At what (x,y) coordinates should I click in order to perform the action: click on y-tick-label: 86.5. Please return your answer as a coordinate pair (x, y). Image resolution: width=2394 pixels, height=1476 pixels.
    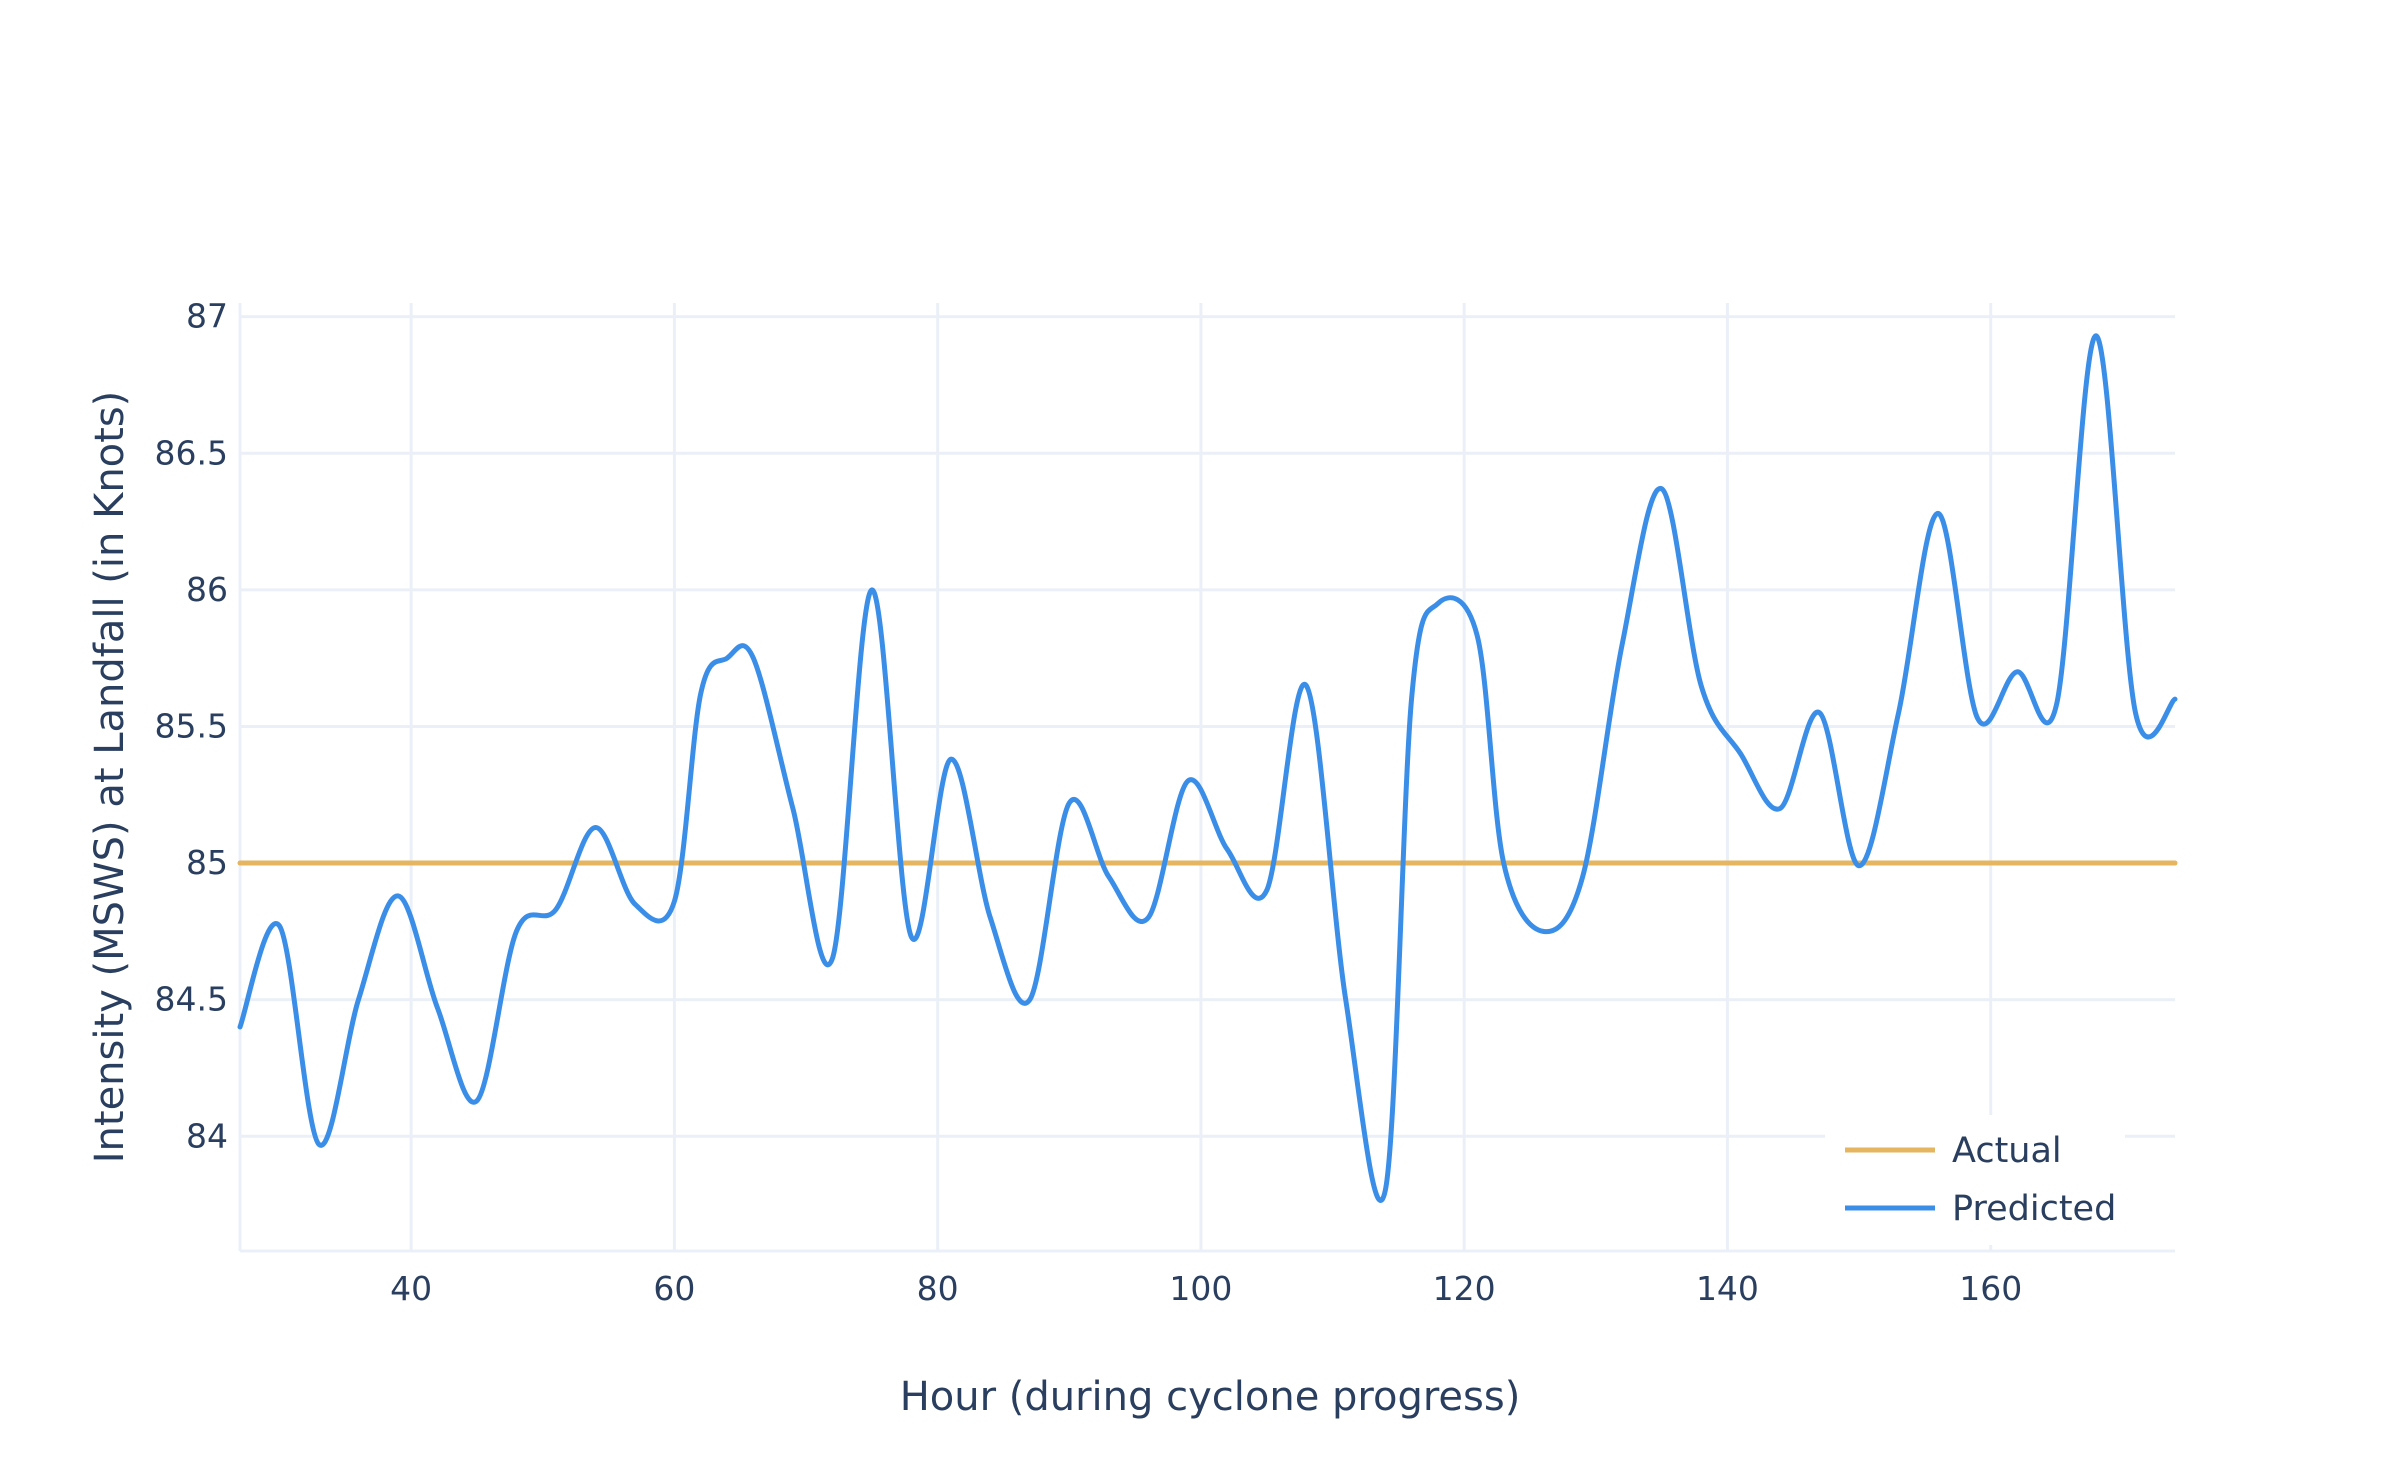
    Looking at the image, I should click on (191, 452).